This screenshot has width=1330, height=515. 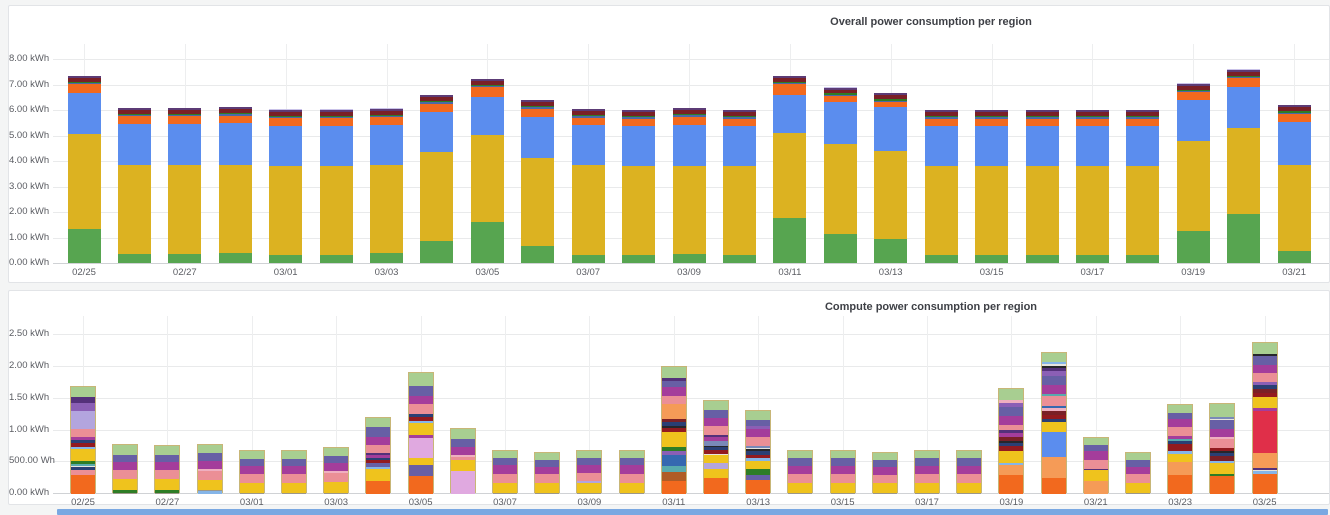 I want to click on bar-03/24, so click(x=1222, y=448).